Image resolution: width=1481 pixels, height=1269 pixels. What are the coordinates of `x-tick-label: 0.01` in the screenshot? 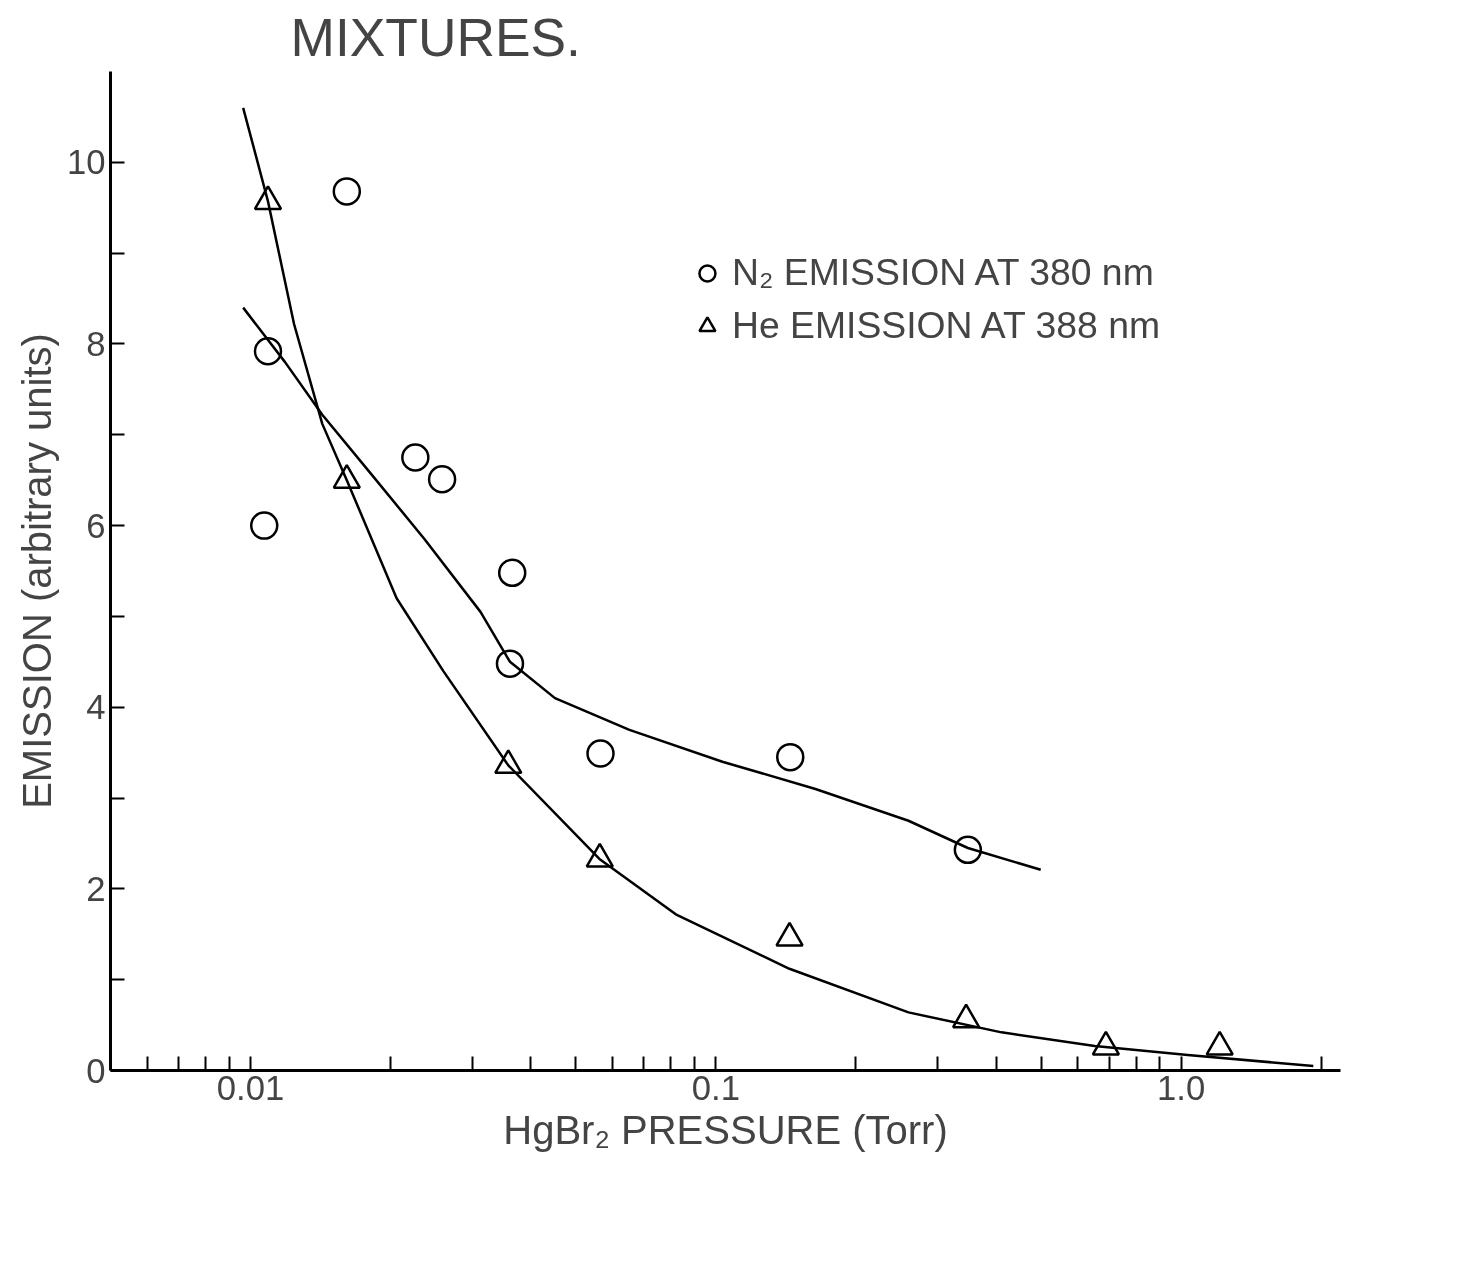 It's located at (250, 1087).